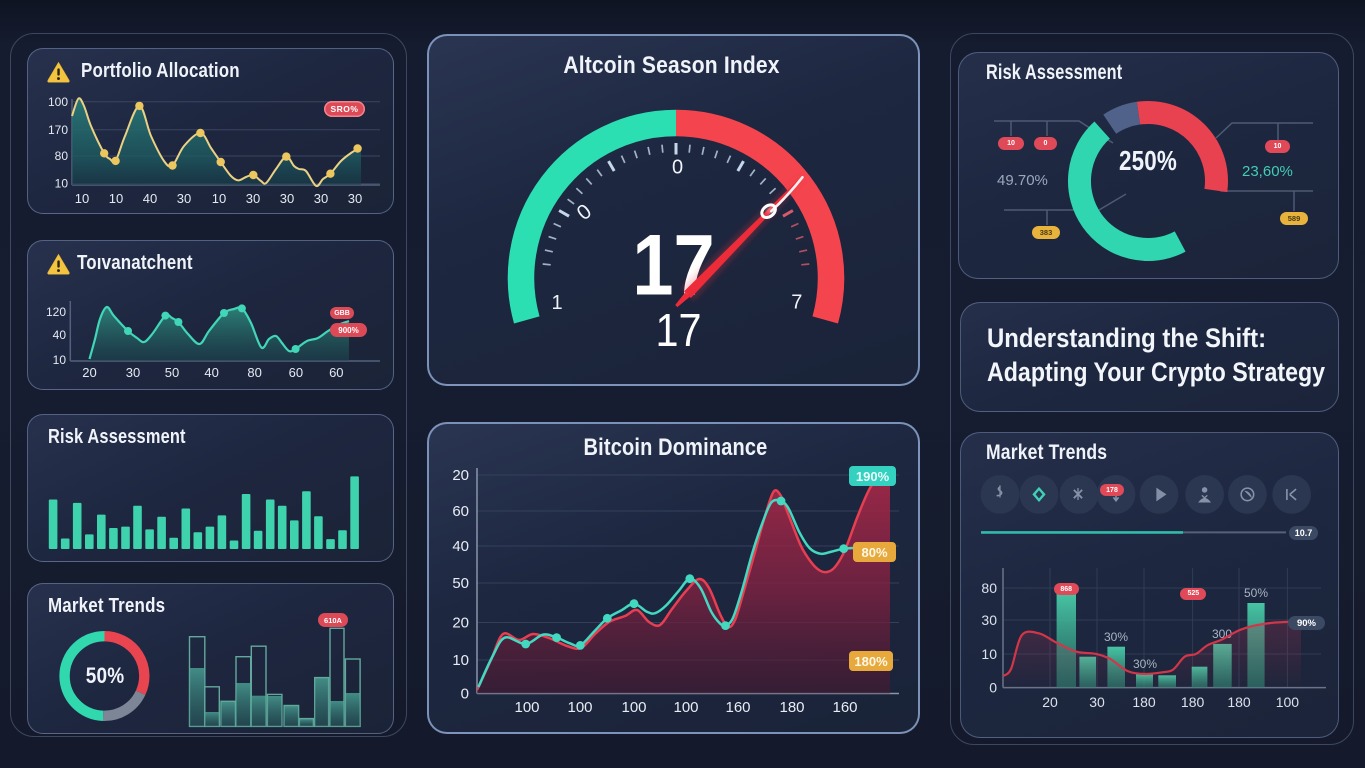  I want to click on svg-text: 120, so click(56, 312).